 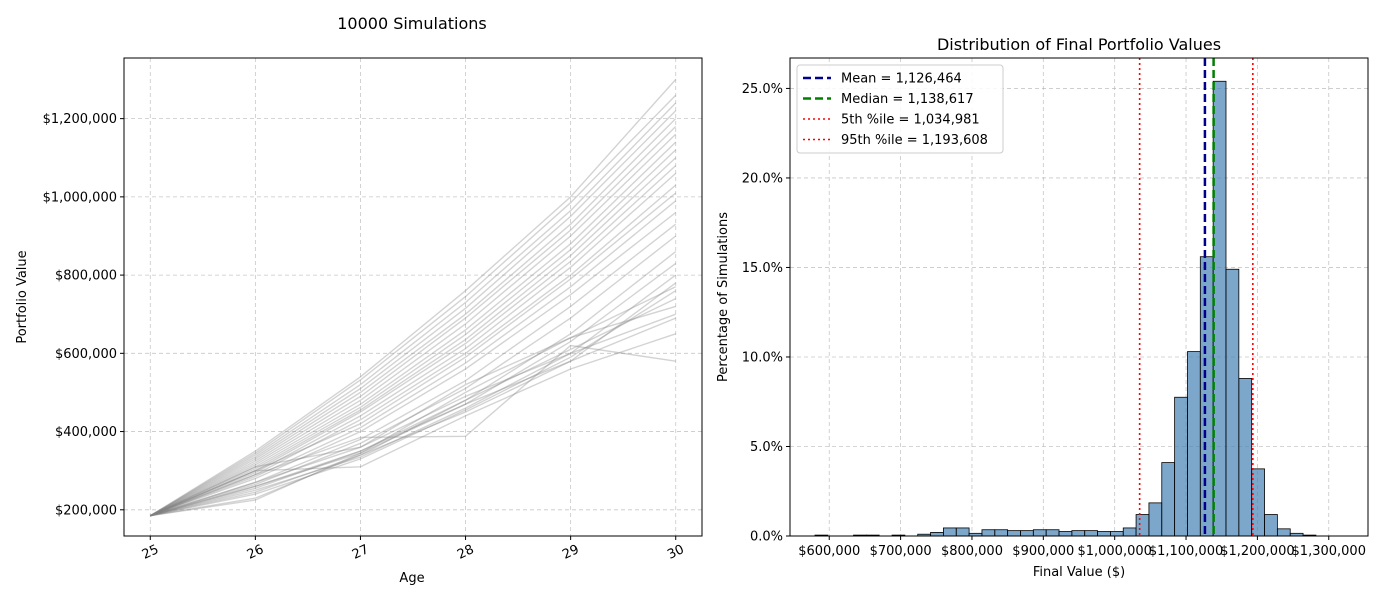 I want to click on legend-box, so click(x=900, y=109).